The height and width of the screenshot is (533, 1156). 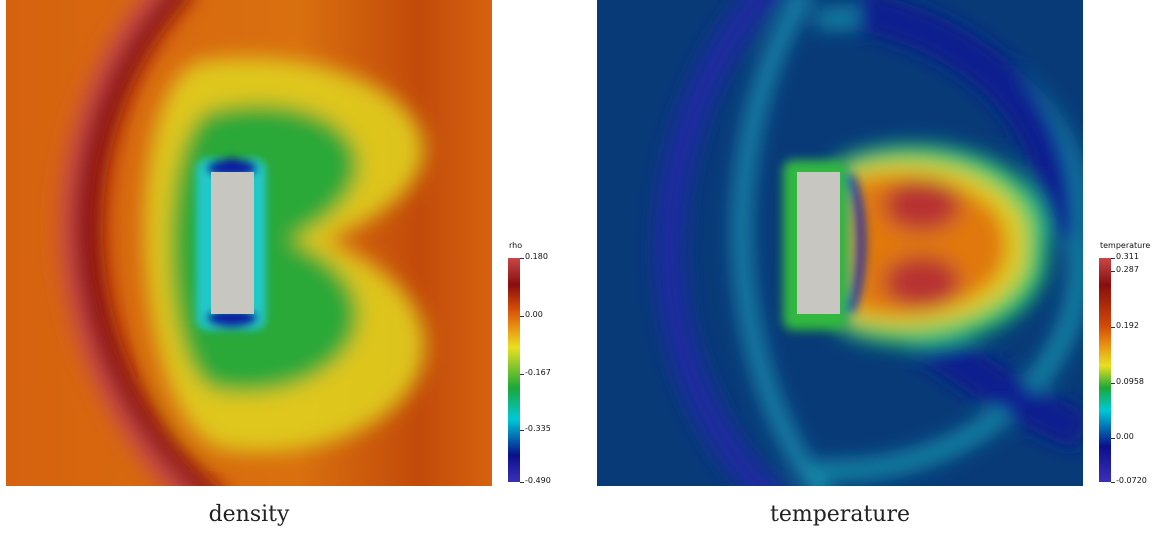 What do you see at coordinates (534, 256) in the screenshot?
I see `density-tick: 0.180` at bounding box center [534, 256].